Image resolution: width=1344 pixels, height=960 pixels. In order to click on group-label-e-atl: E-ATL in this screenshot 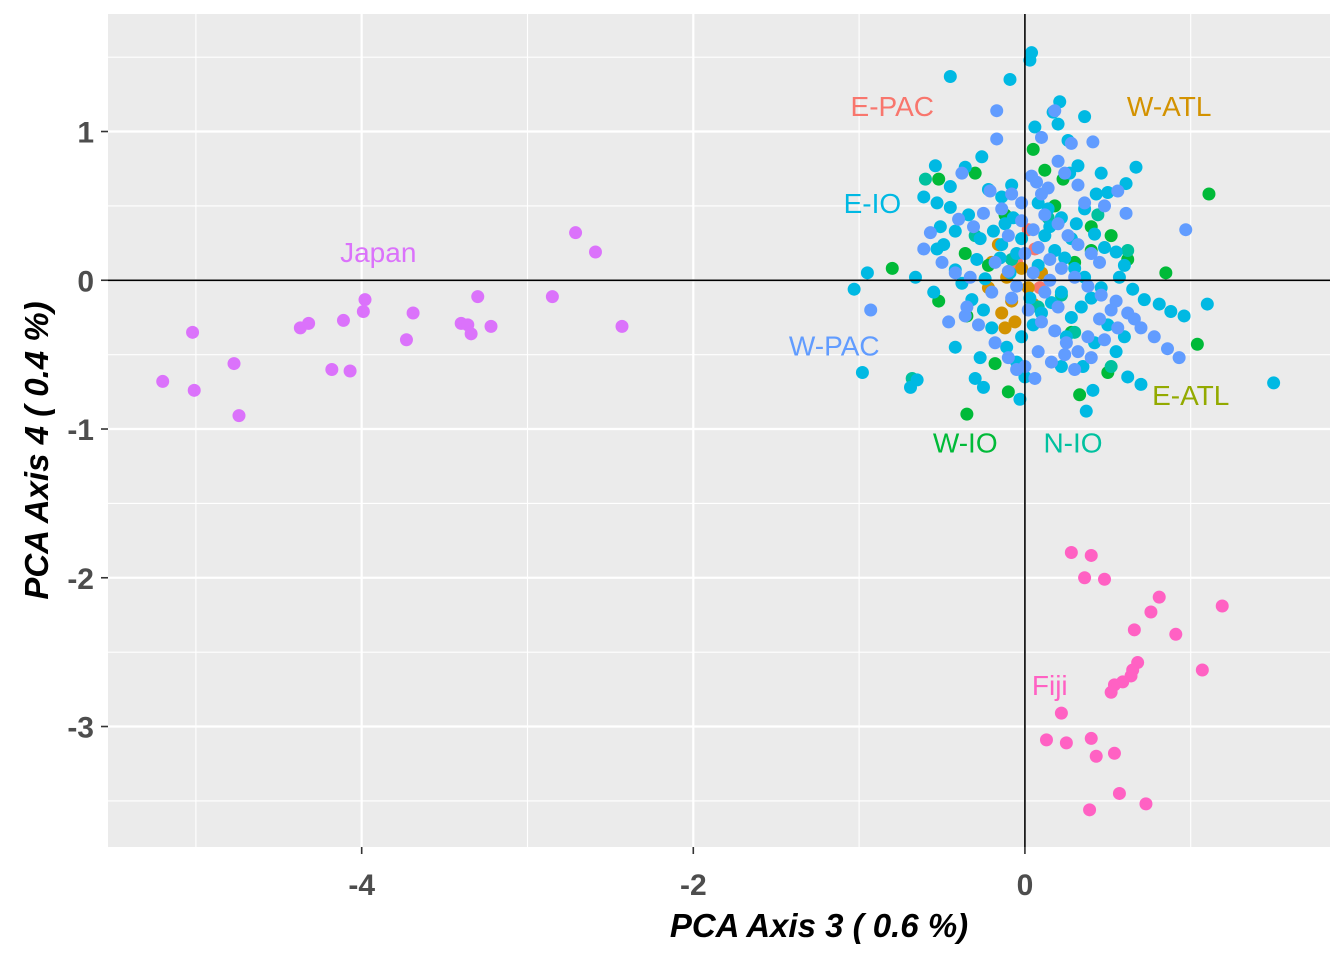, I will do `click(1190, 395)`.